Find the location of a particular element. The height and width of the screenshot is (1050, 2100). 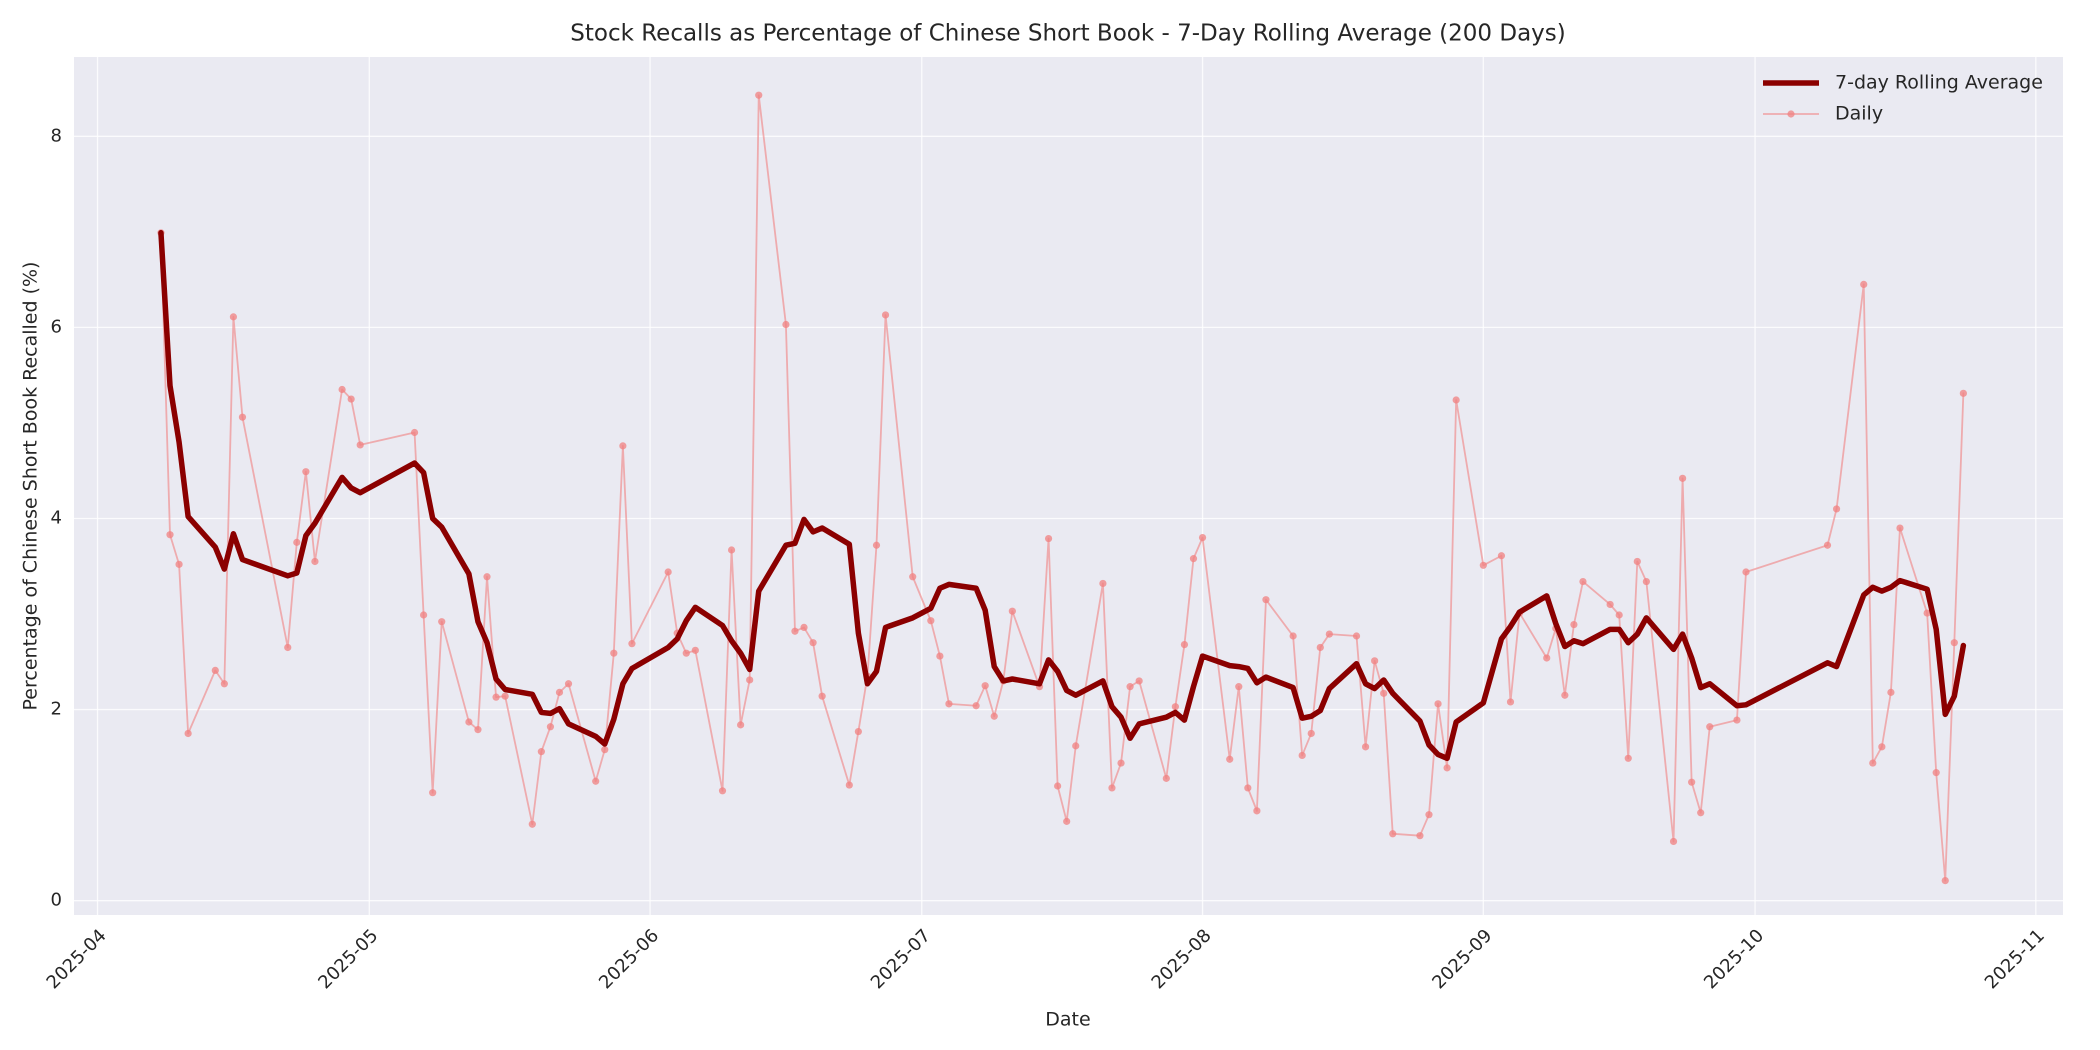

x-axis-label: Date is located at coordinates (1067, 1020).